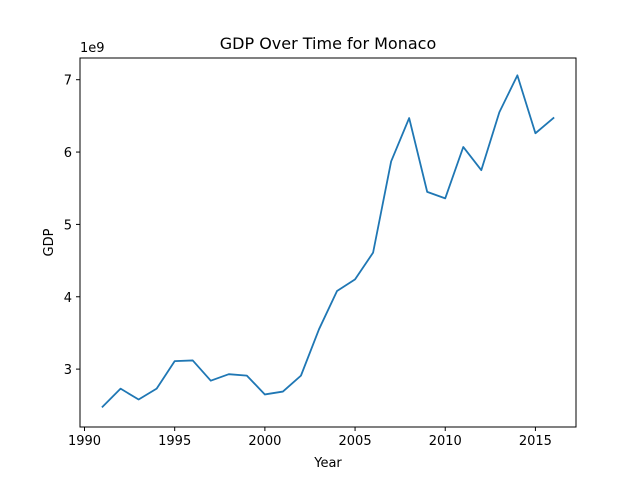  What do you see at coordinates (445, 441) in the screenshot?
I see `x-tick-label: 2010` at bounding box center [445, 441].